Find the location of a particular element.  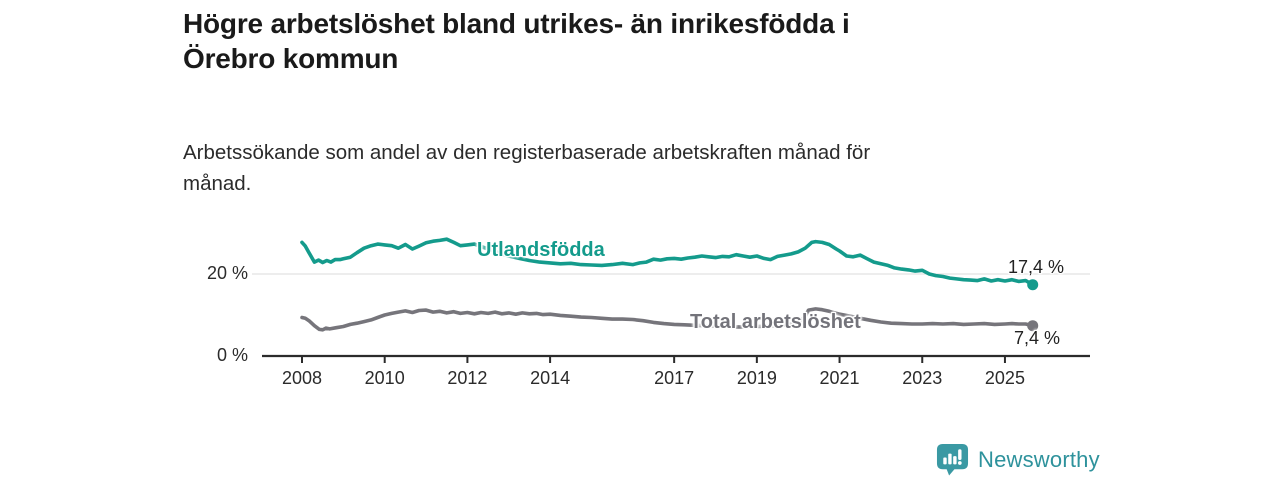

chart-subtitle-line-2: månad. is located at coordinates (217, 183).